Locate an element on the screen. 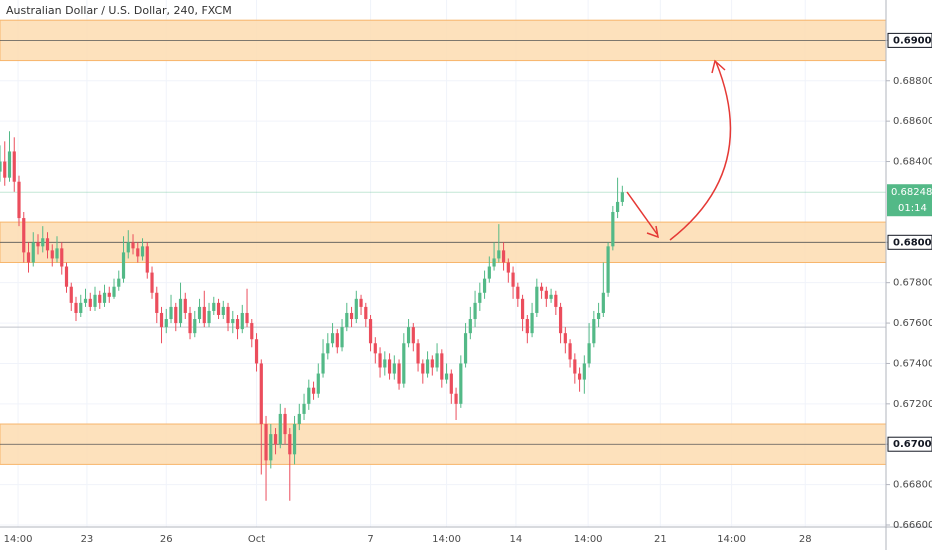 The image size is (932, 550). annotations is located at coordinates (679, 150).